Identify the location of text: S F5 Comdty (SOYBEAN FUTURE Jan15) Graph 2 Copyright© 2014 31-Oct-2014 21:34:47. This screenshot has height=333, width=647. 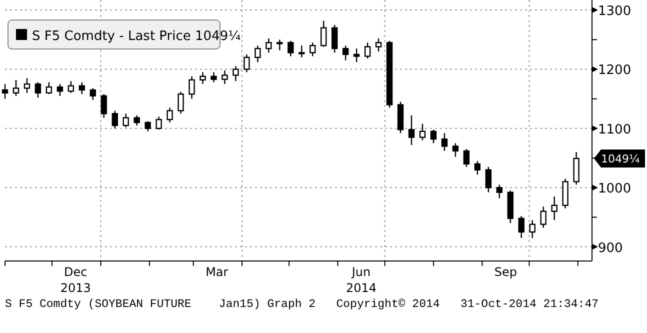
(301, 304).